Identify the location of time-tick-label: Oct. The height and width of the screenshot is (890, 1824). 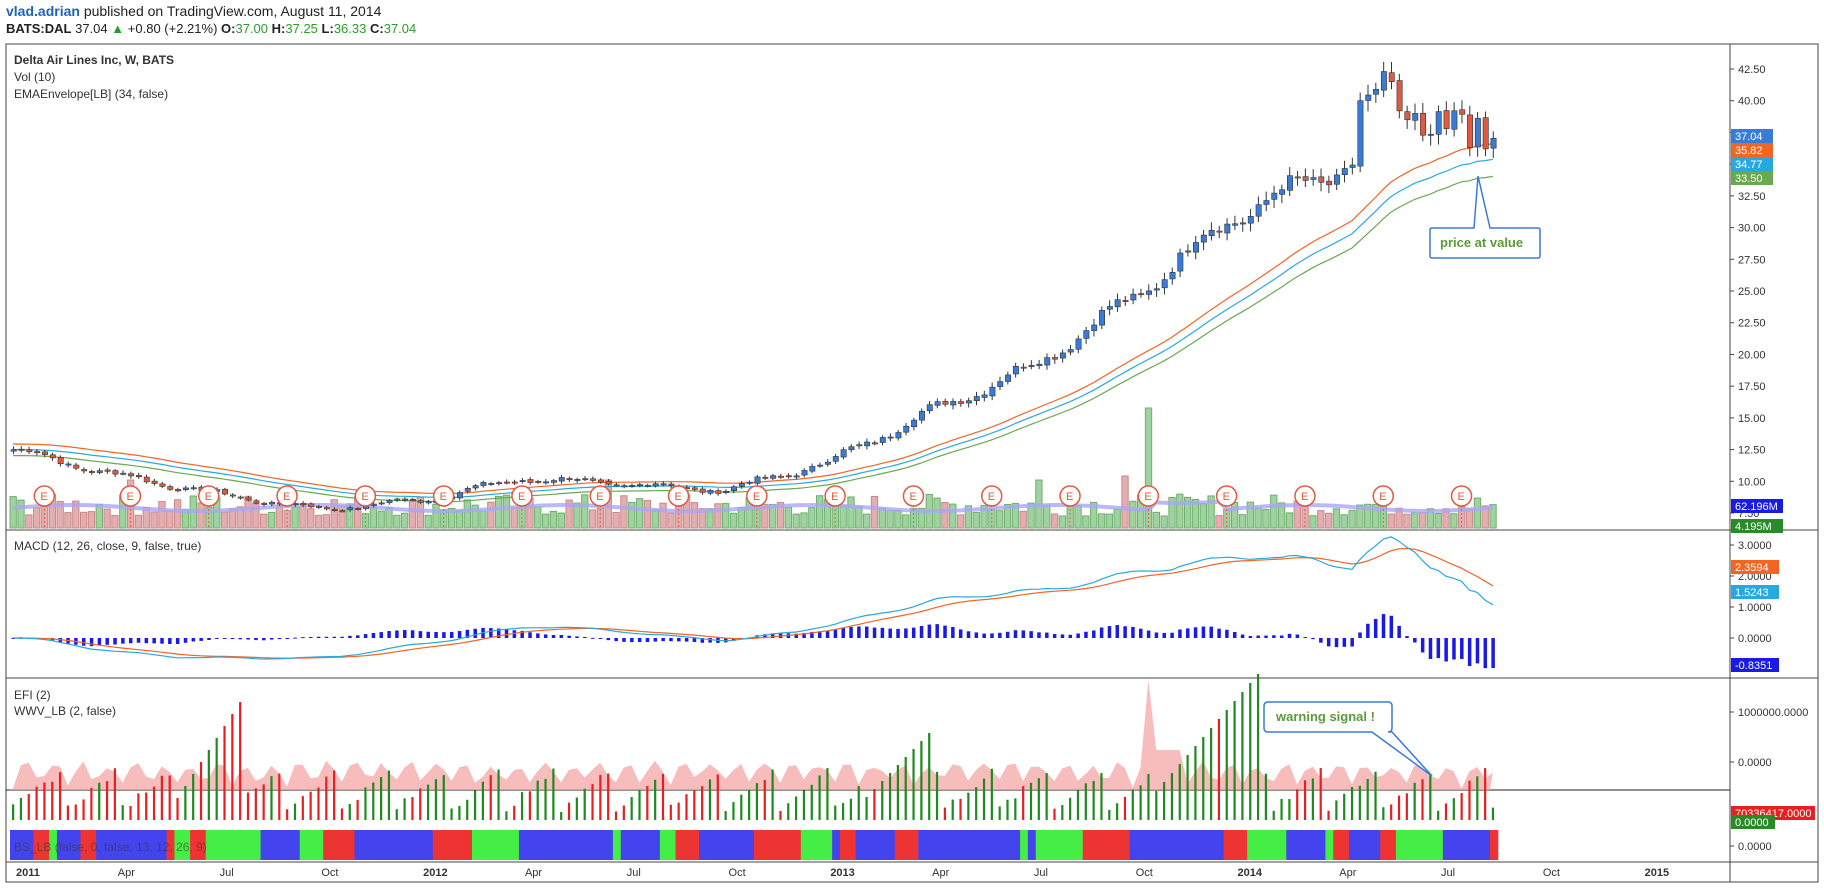
(737, 873).